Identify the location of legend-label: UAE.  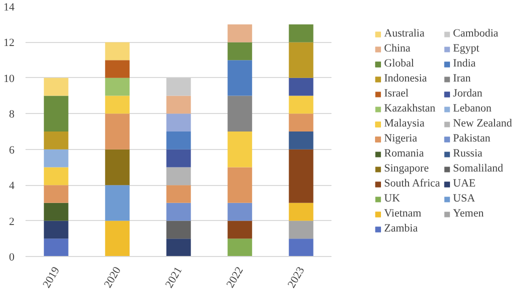
(464, 184).